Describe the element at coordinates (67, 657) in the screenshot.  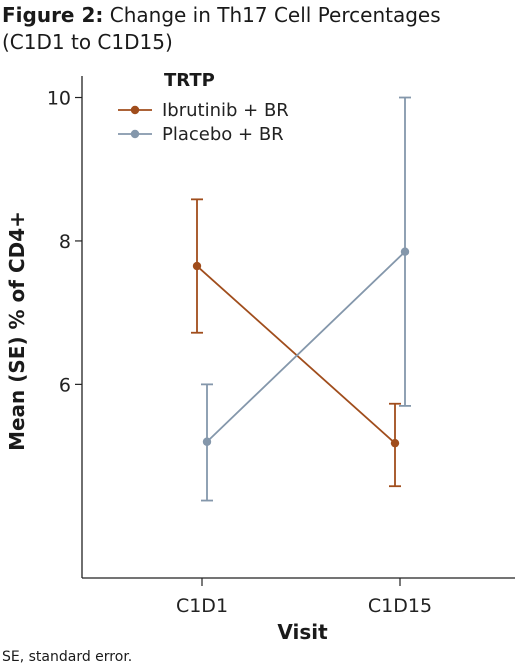
I see `footnote: SE, standard error.` at that location.